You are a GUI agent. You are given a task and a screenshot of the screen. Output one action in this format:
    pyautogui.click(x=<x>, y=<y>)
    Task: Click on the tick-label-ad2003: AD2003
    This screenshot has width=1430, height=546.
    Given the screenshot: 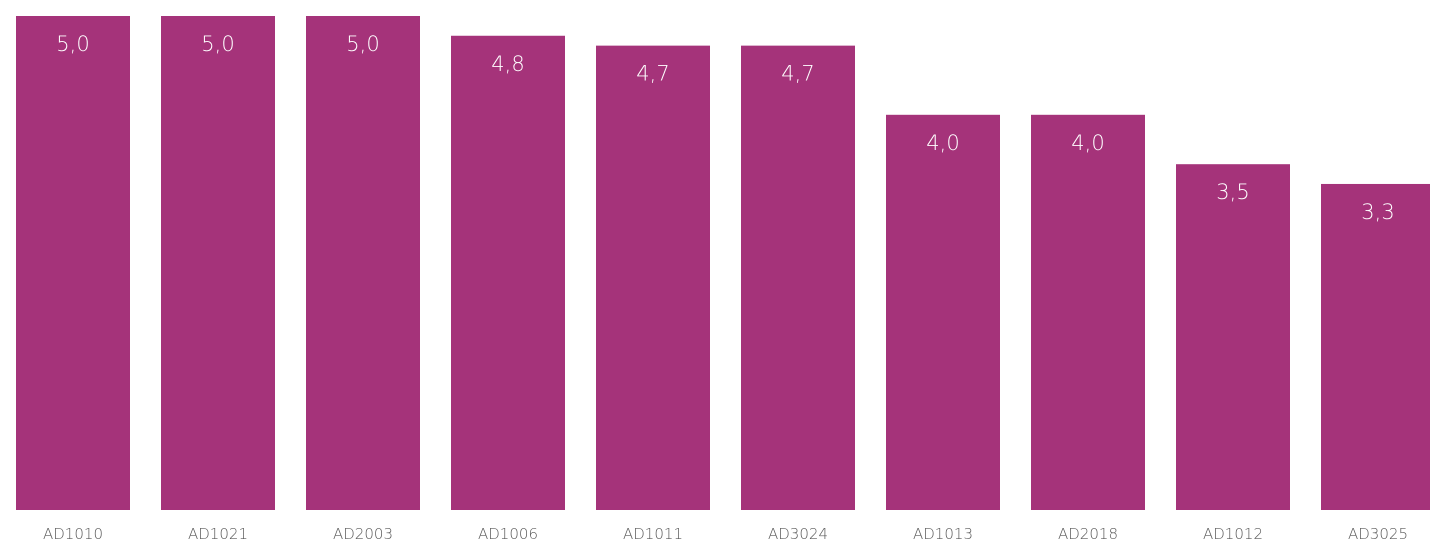 What is the action you would take?
    pyautogui.click(x=363, y=534)
    